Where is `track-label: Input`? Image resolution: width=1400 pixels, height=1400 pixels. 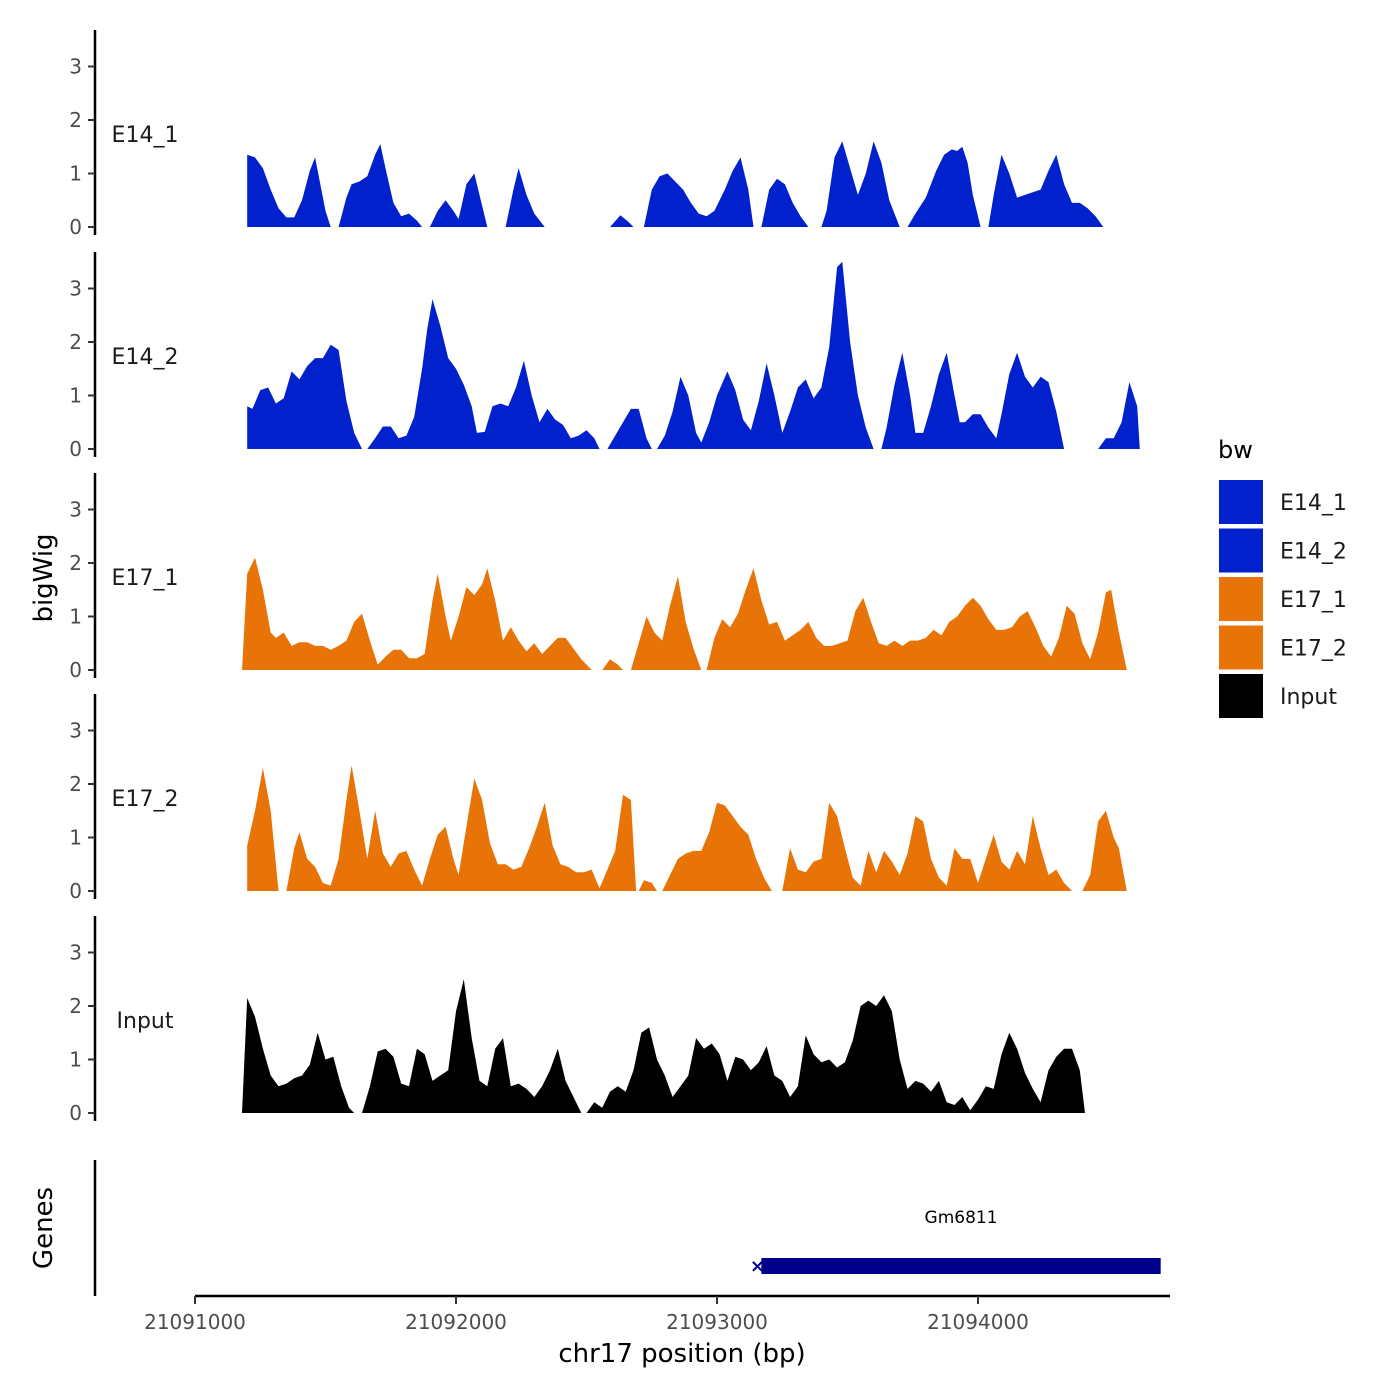 track-label: Input is located at coordinates (145, 1021).